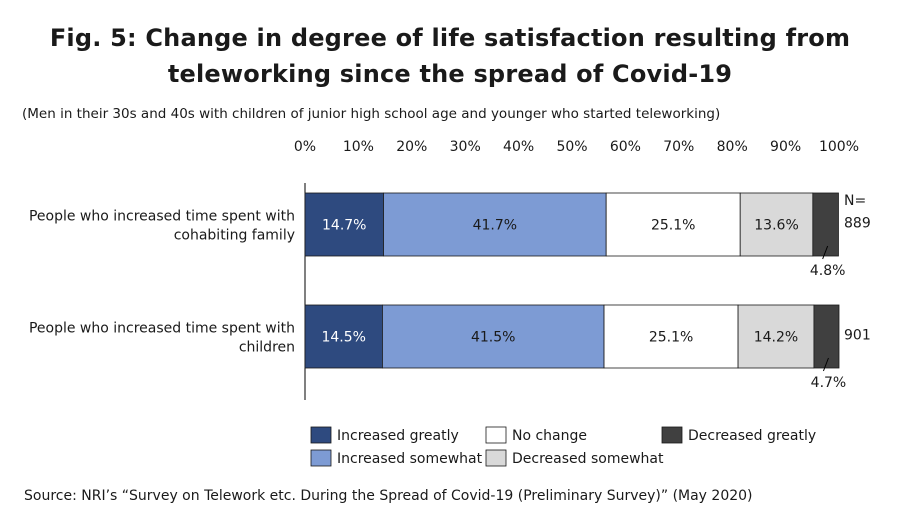  I want to click on data-label: 13.6%, so click(776, 226).